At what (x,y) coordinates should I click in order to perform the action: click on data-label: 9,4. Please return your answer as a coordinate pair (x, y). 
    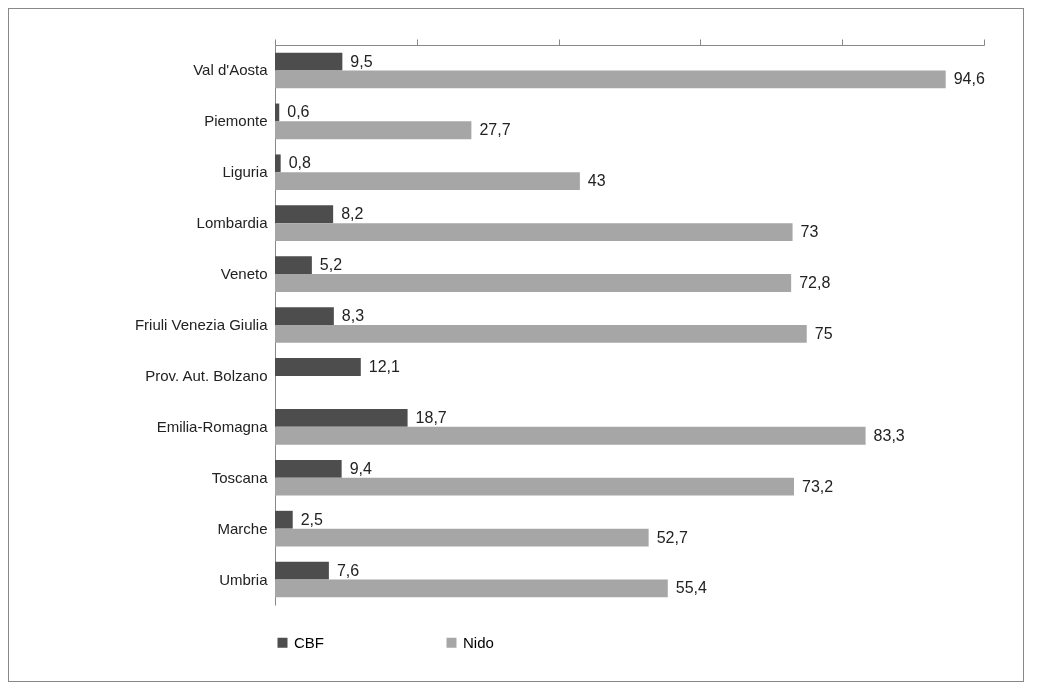
    Looking at the image, I should click on (360, 468).